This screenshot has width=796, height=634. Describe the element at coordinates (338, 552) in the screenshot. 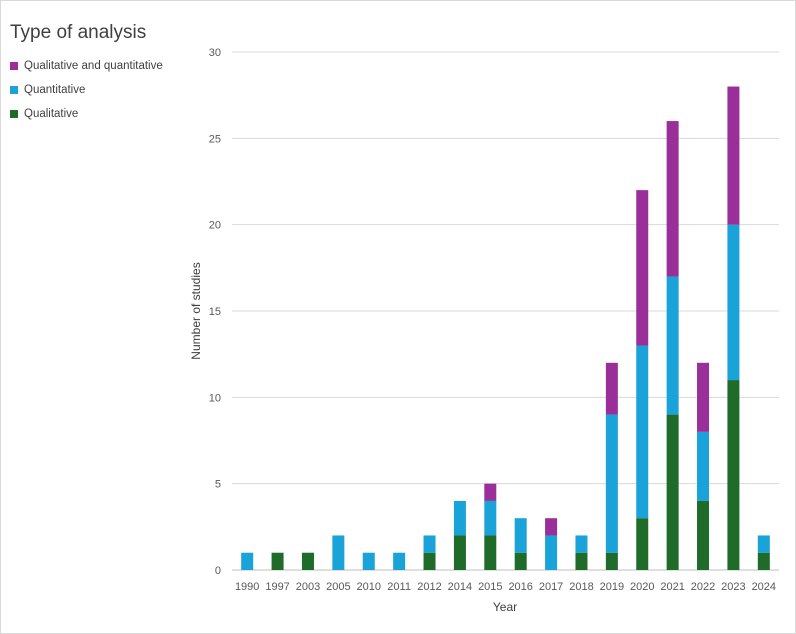

I see `bar-segment-quantitative-2005` at that location.